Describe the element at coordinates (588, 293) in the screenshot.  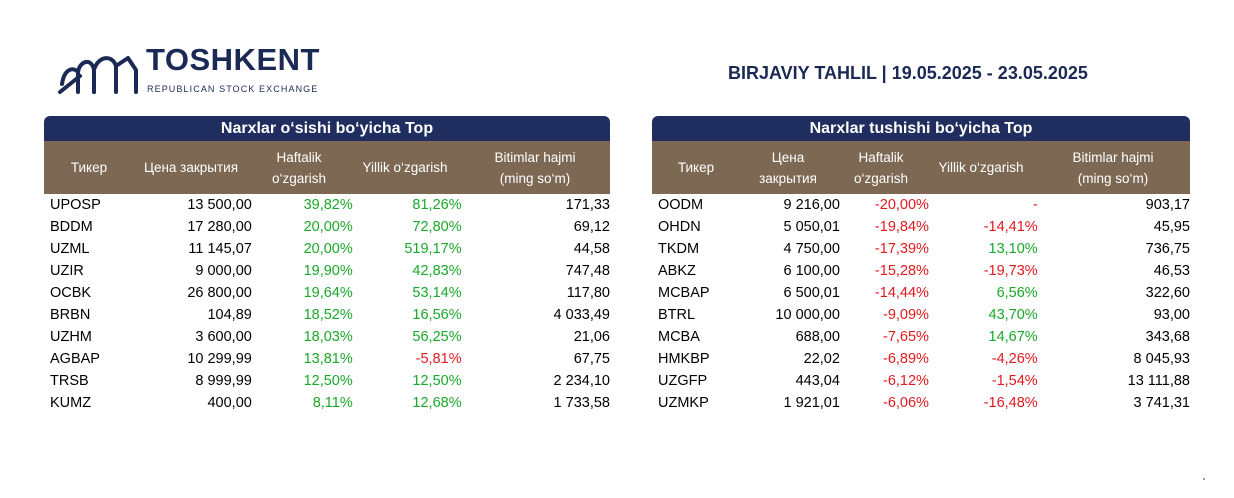
I see `volume-cell: 117,80` at that location.